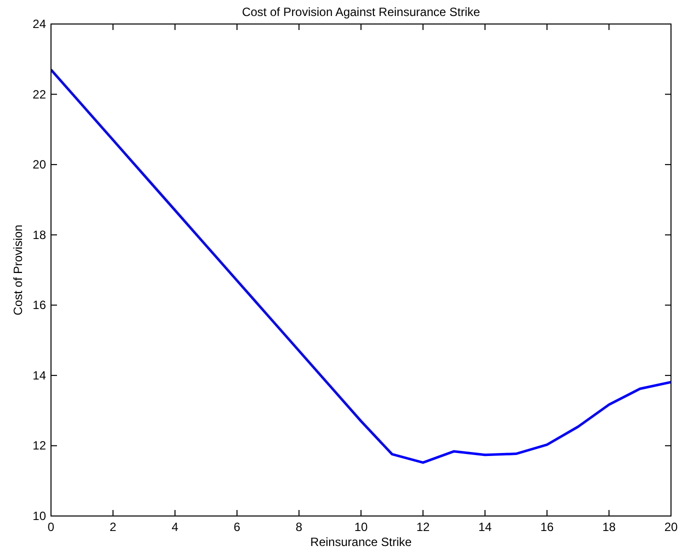 The width and height of the screenshot is (683, 559). Describe the element at coordinates (361, 527) in the screenshot. I see `x-tick-label: 10` at that location.